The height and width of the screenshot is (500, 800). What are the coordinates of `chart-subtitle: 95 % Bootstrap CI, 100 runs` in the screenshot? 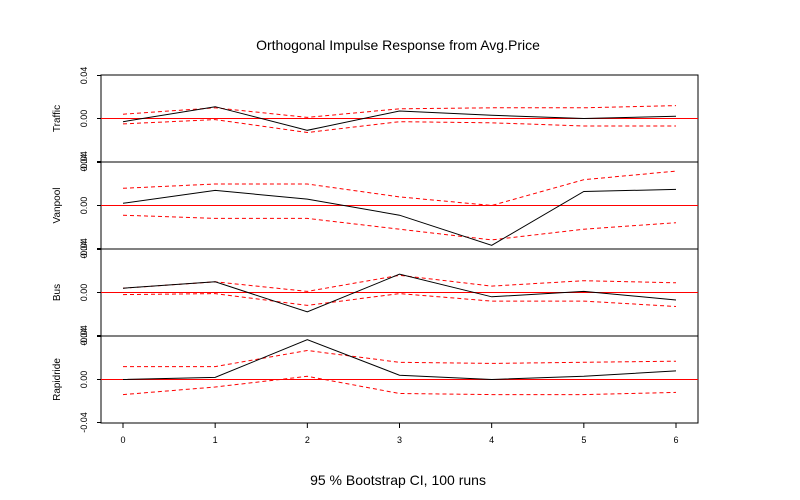 It's located at (398, 480).